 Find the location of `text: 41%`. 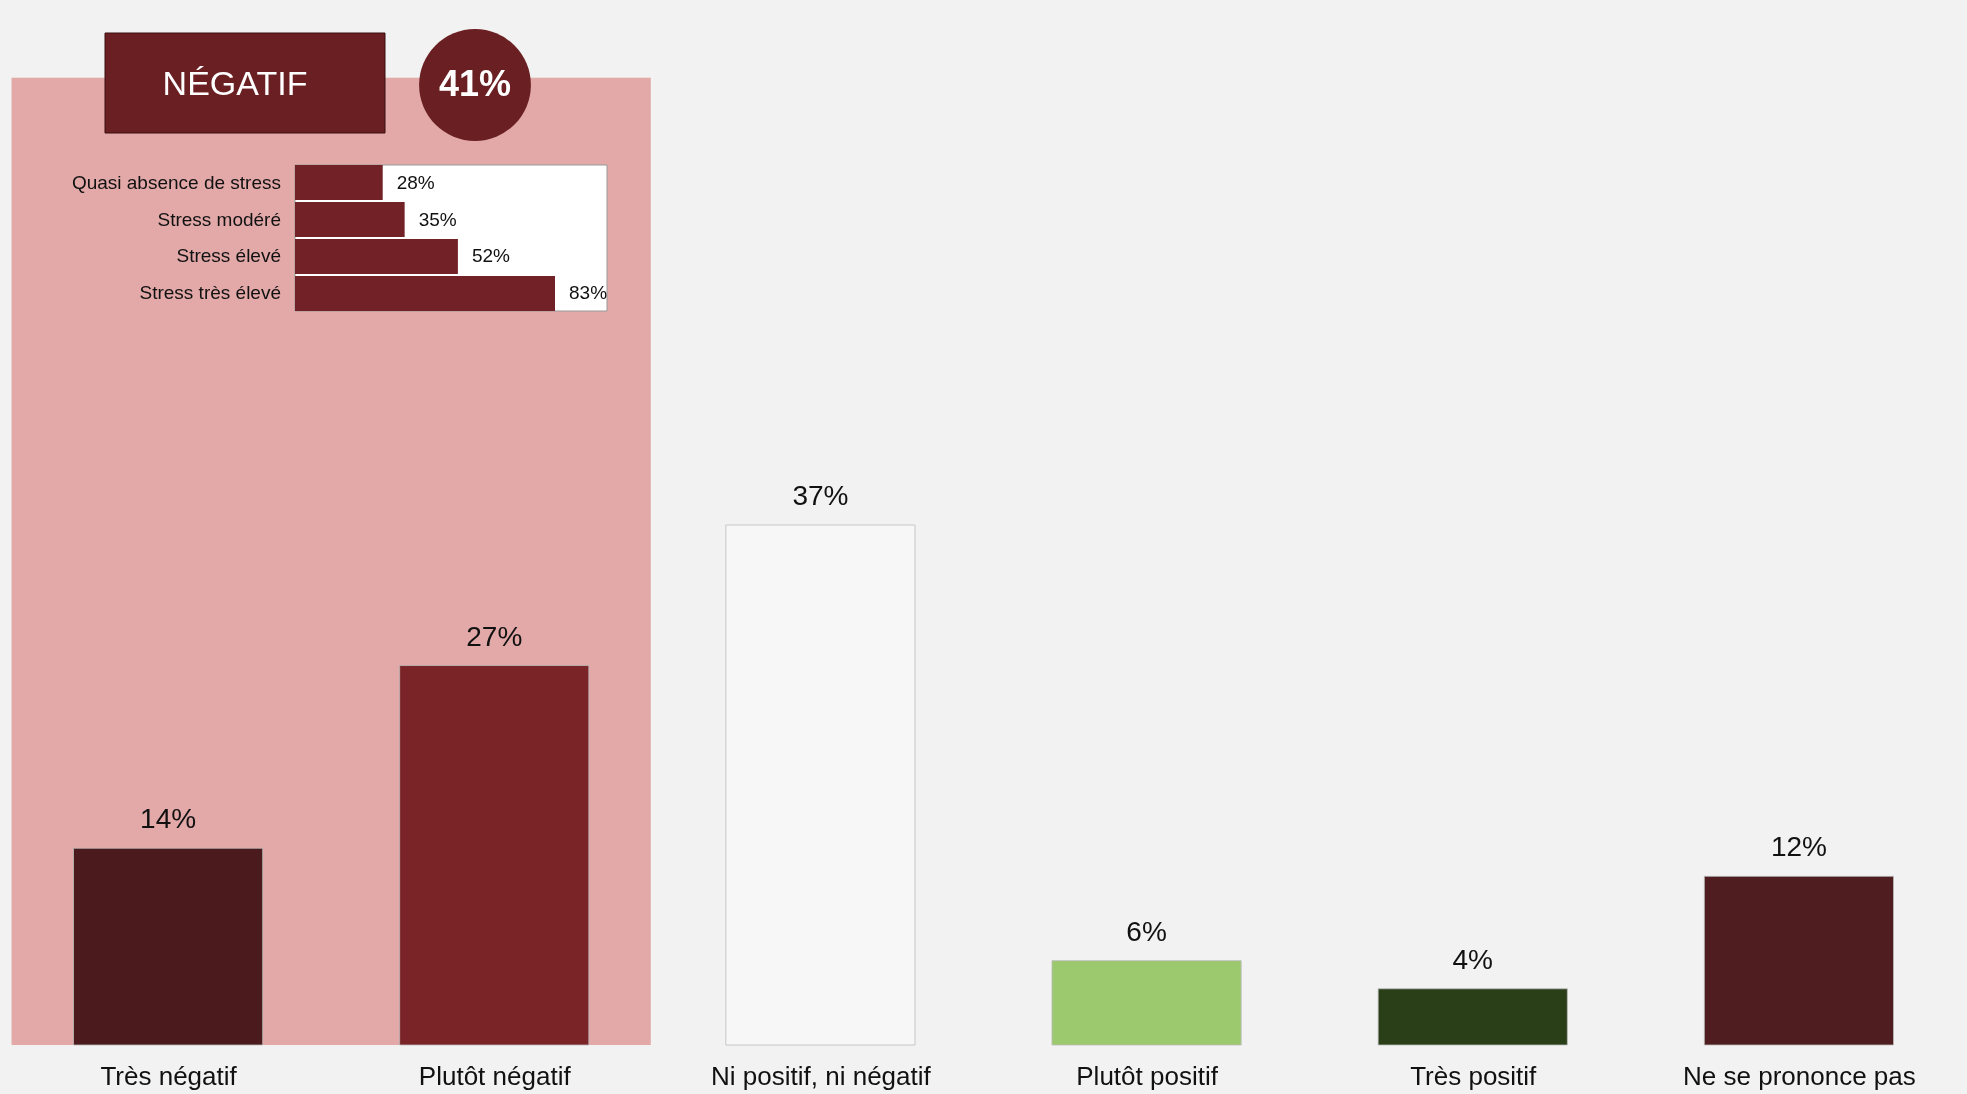

text: 41% is located at coordinates (475, 83).